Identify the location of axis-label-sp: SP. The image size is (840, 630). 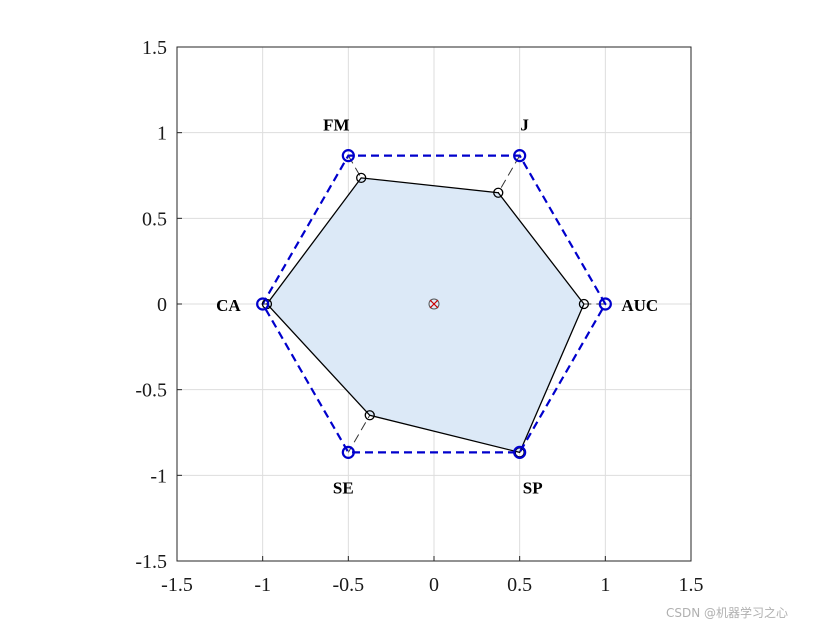
(533, 487).